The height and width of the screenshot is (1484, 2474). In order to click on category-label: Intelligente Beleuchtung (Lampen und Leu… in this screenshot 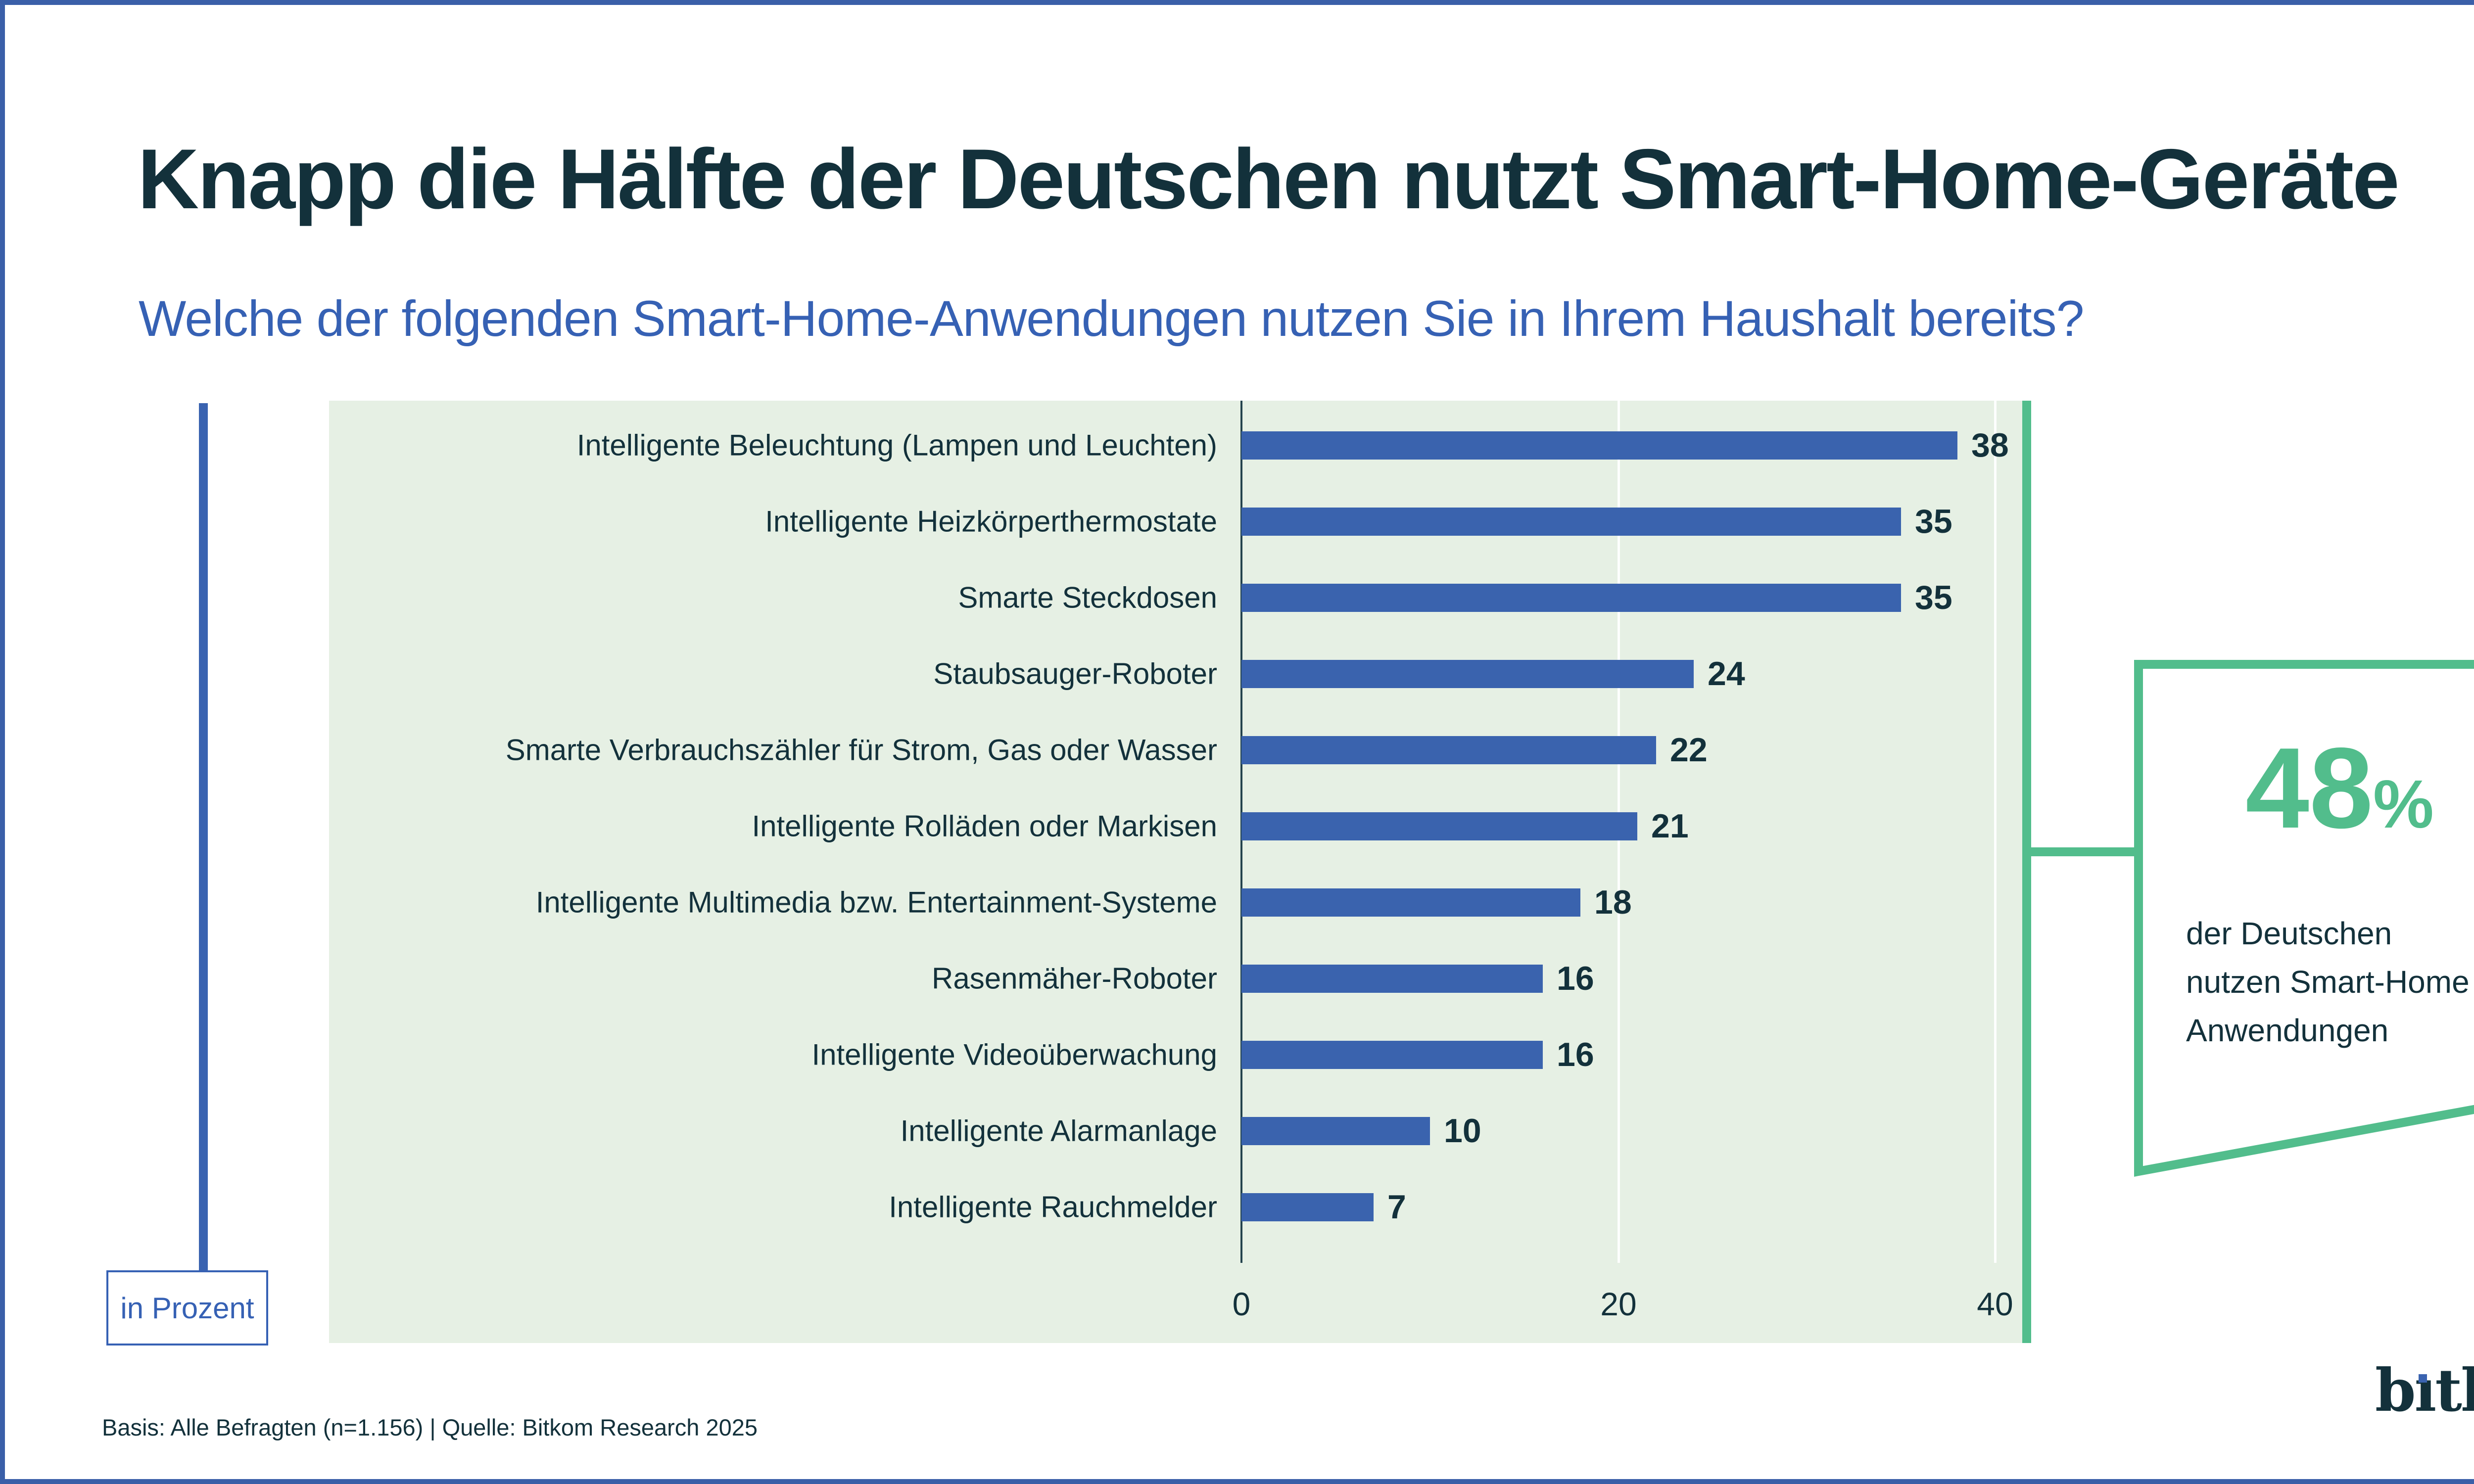, I will do `click(897, 445)`.